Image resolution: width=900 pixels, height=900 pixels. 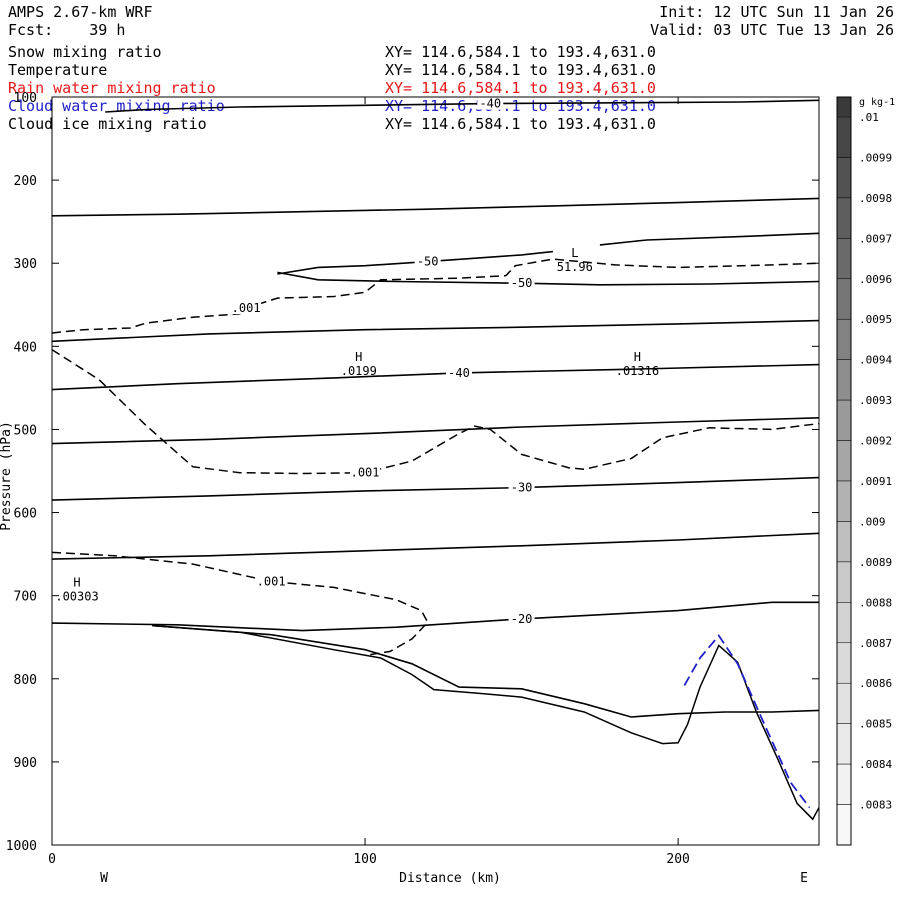 What do you see at coordinates (522, 619) in the screenshot?
I see `temperature-contour-label: -20` at bounding box center [522, 619].